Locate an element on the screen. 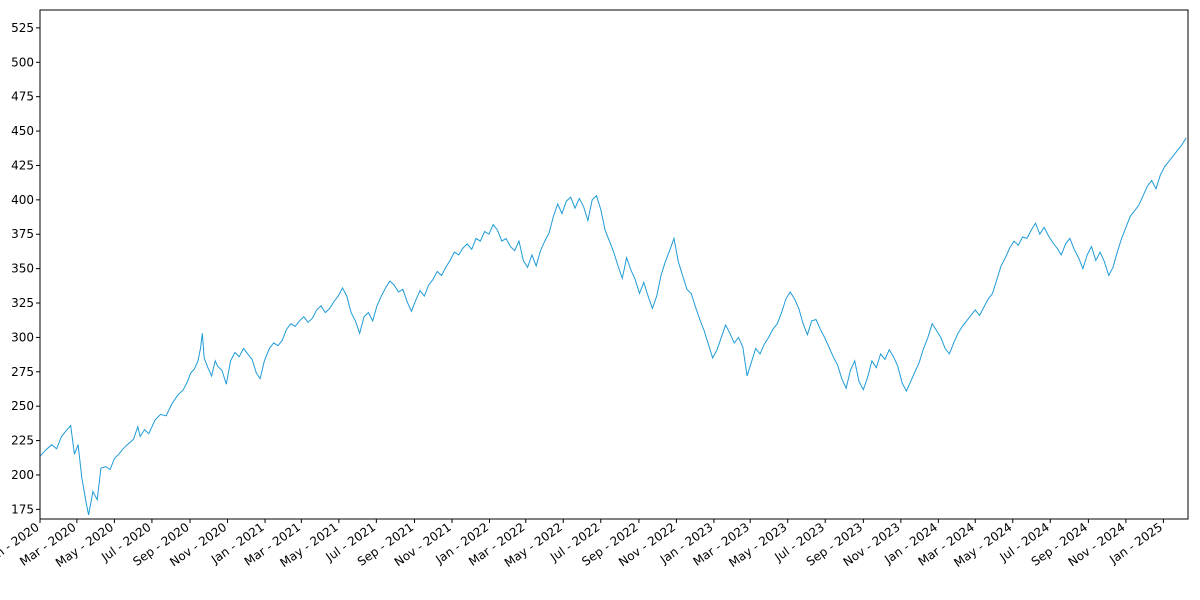  y-tick-label: 250 is located at coordinates (22, 406).